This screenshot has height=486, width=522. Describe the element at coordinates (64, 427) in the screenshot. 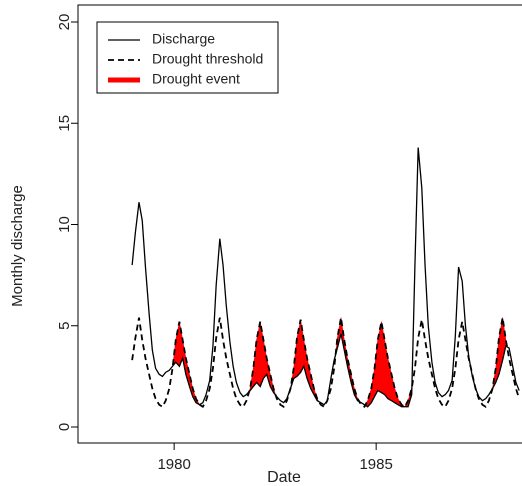

I see `y-tick-label: 0` at that location.